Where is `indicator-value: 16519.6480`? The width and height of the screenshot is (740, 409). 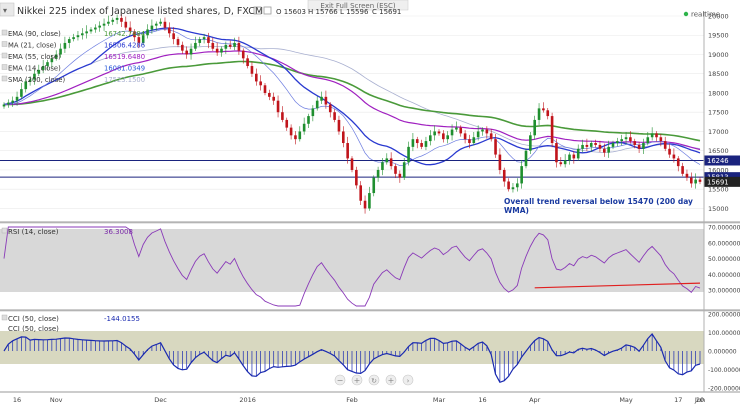
indicator-value: 16519.6480 is located at coordinates (124, 57).